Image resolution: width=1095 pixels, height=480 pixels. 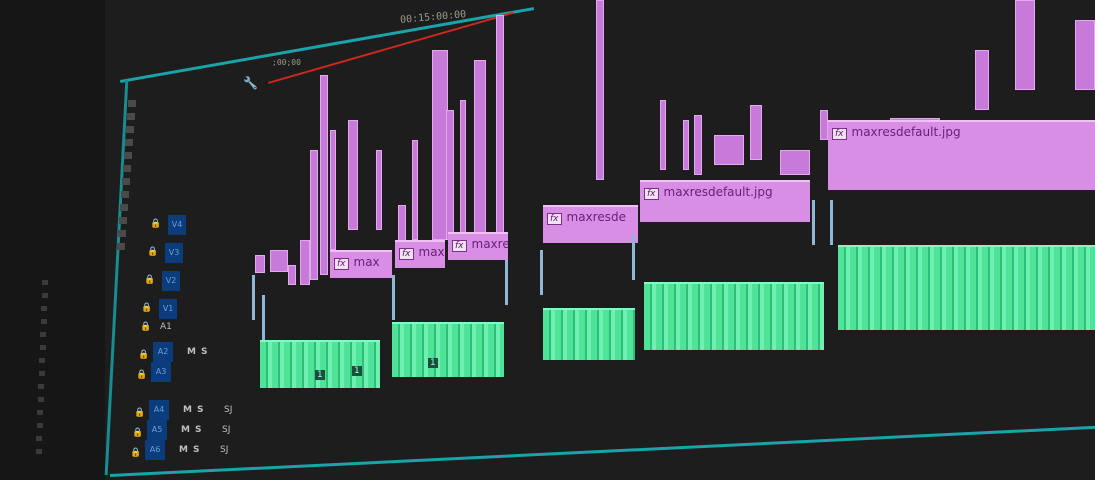 I want to click on track-target-V2: V2, so click(x=171, y=281).